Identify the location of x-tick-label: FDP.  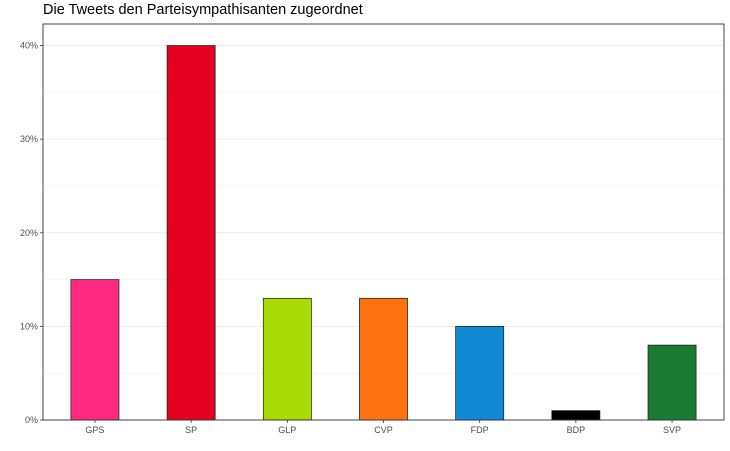
(480, 430).